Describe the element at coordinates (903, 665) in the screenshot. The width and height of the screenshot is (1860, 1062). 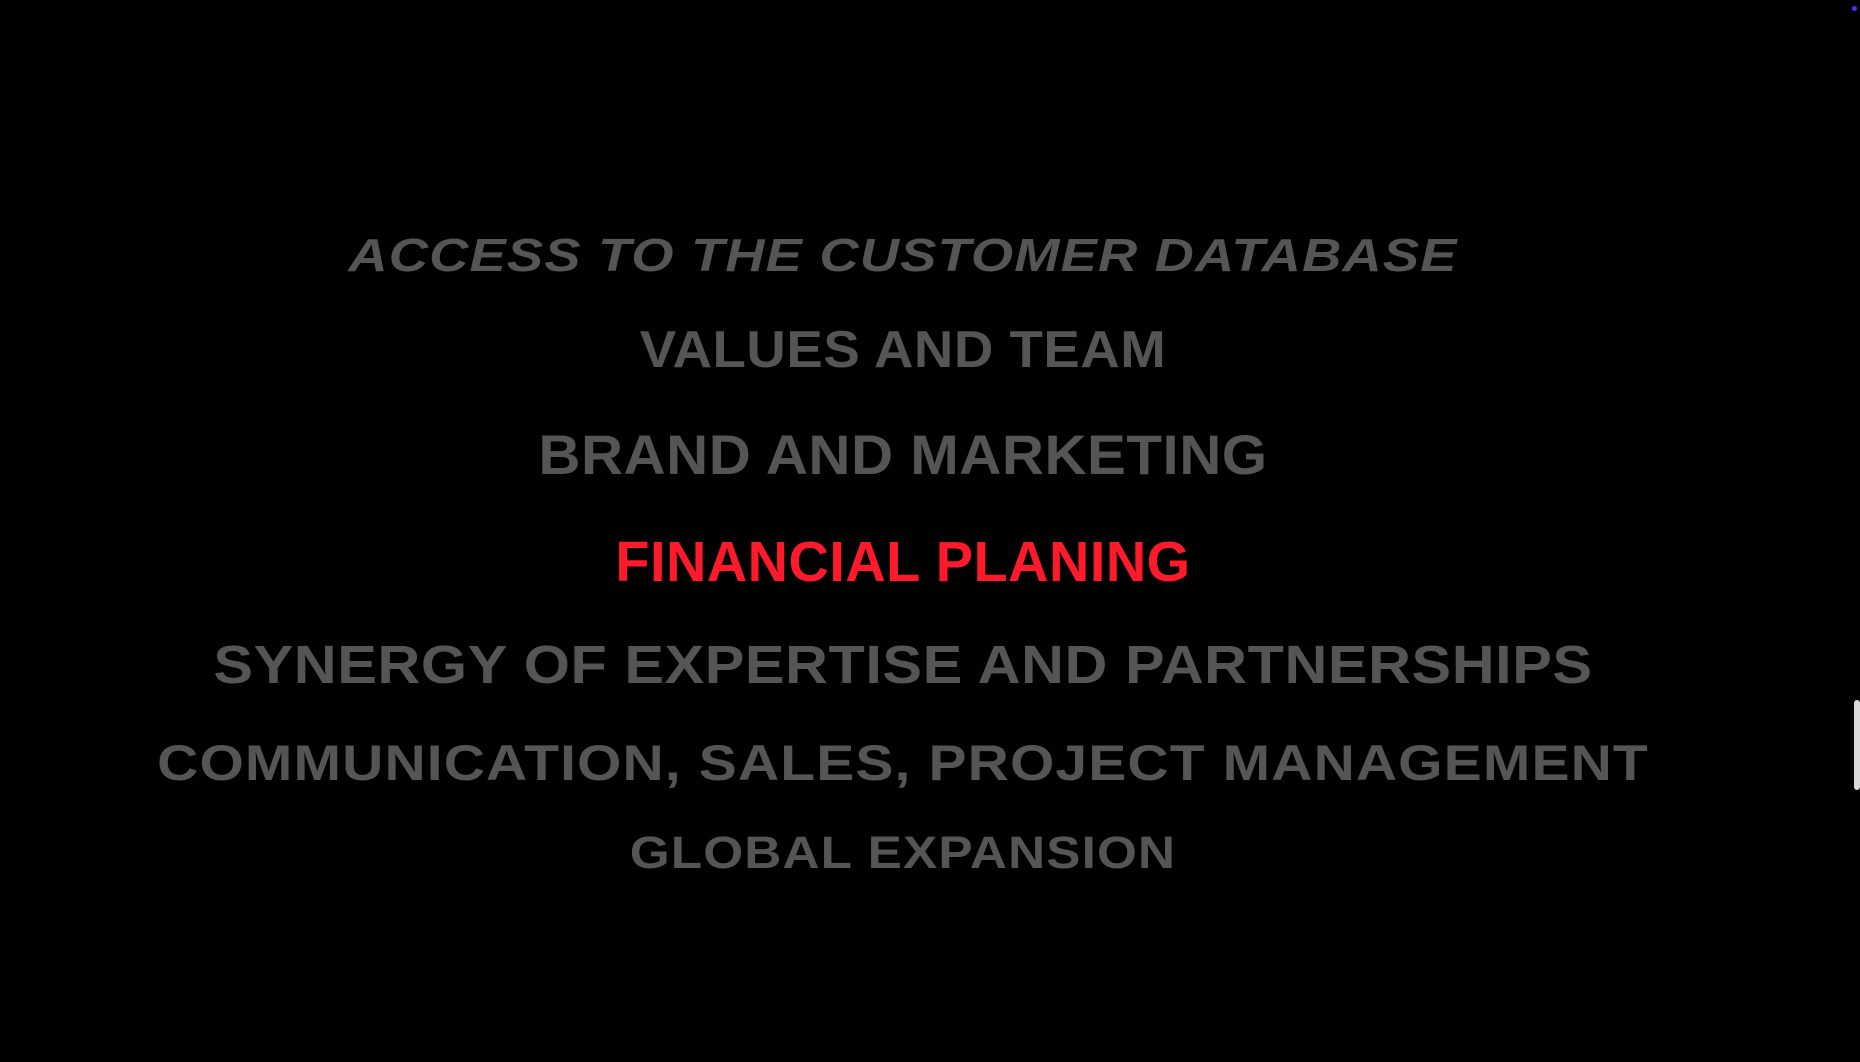
I see `menu-item-synergy: SYNERGY OF EXPERTISE AND PARTNERSHIPS` at that location.